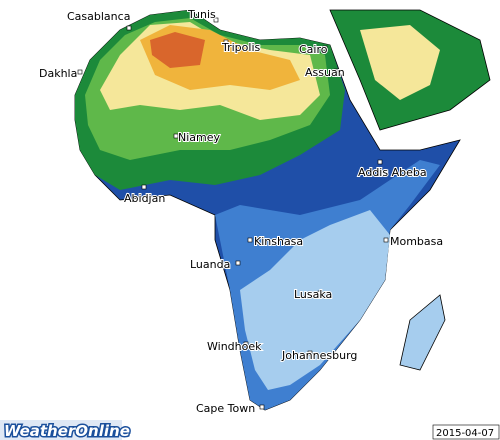  I want to click on brand-box, so click(61, 430).